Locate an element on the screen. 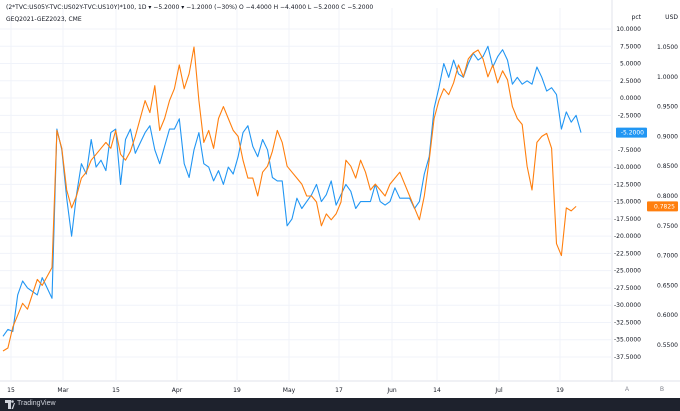  left-axis-tick-label: 7.5000 is located at coordinates (630, 46).